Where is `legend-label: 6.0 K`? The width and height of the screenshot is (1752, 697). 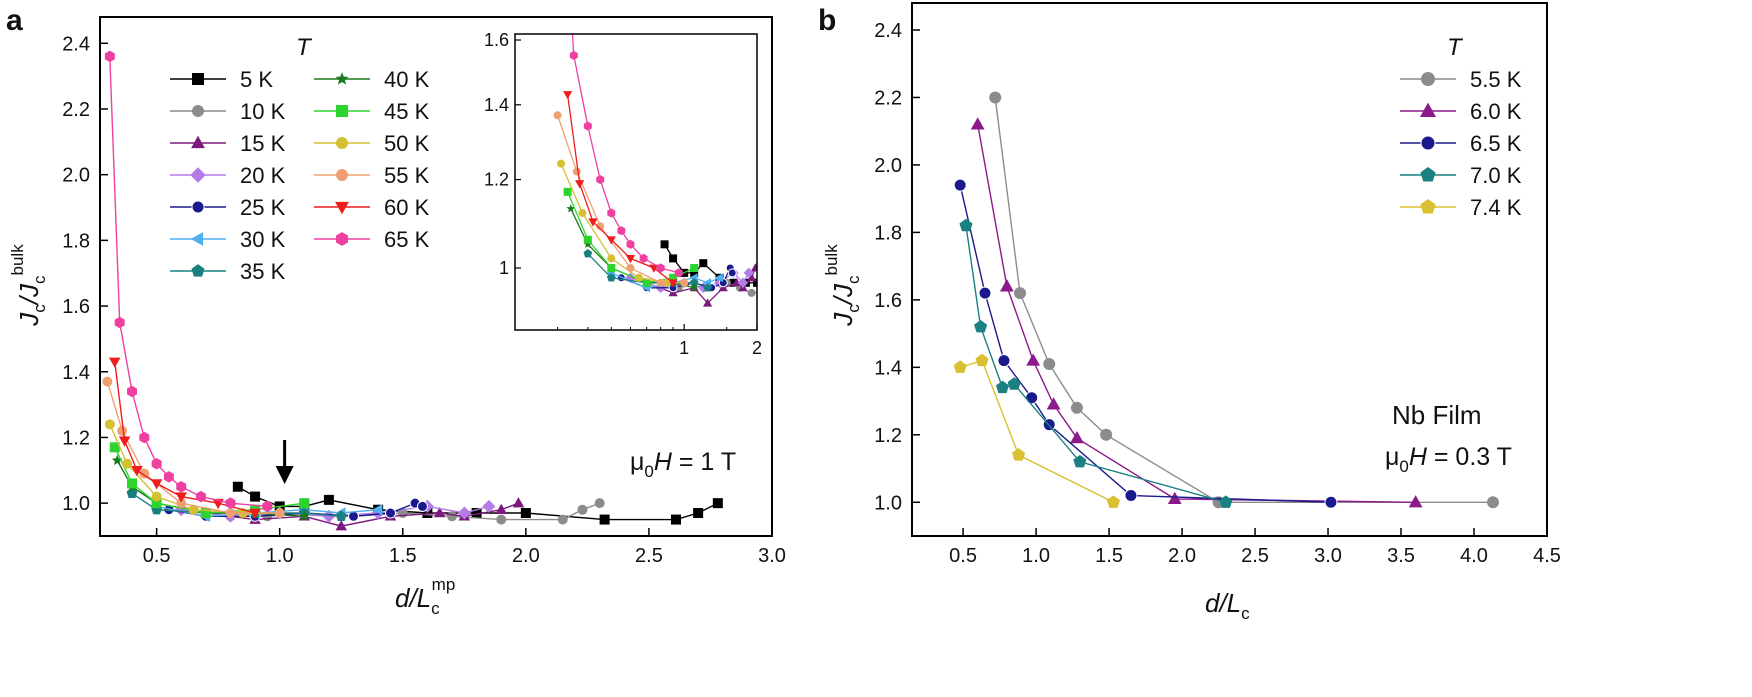 legend-label: 6.0 K is located at coordinates (1496, 111).